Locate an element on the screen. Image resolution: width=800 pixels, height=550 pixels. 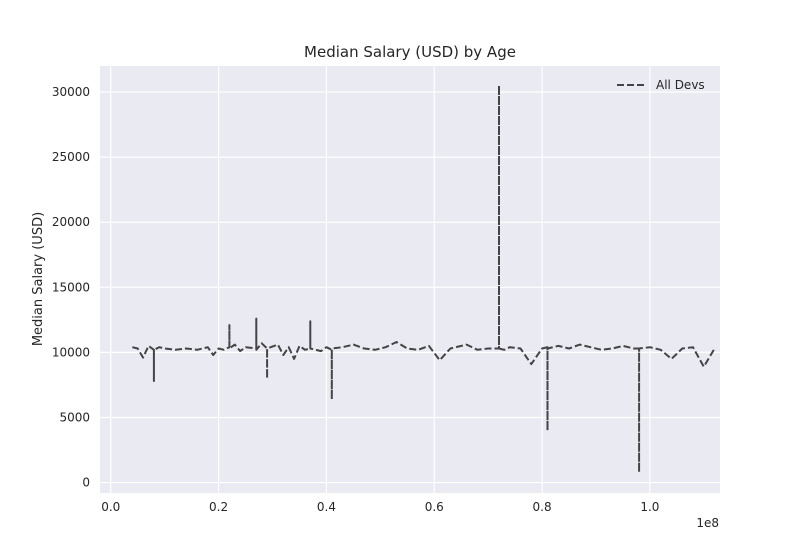
x-tick-label: 1.0 is located at coordinates (649, 507).